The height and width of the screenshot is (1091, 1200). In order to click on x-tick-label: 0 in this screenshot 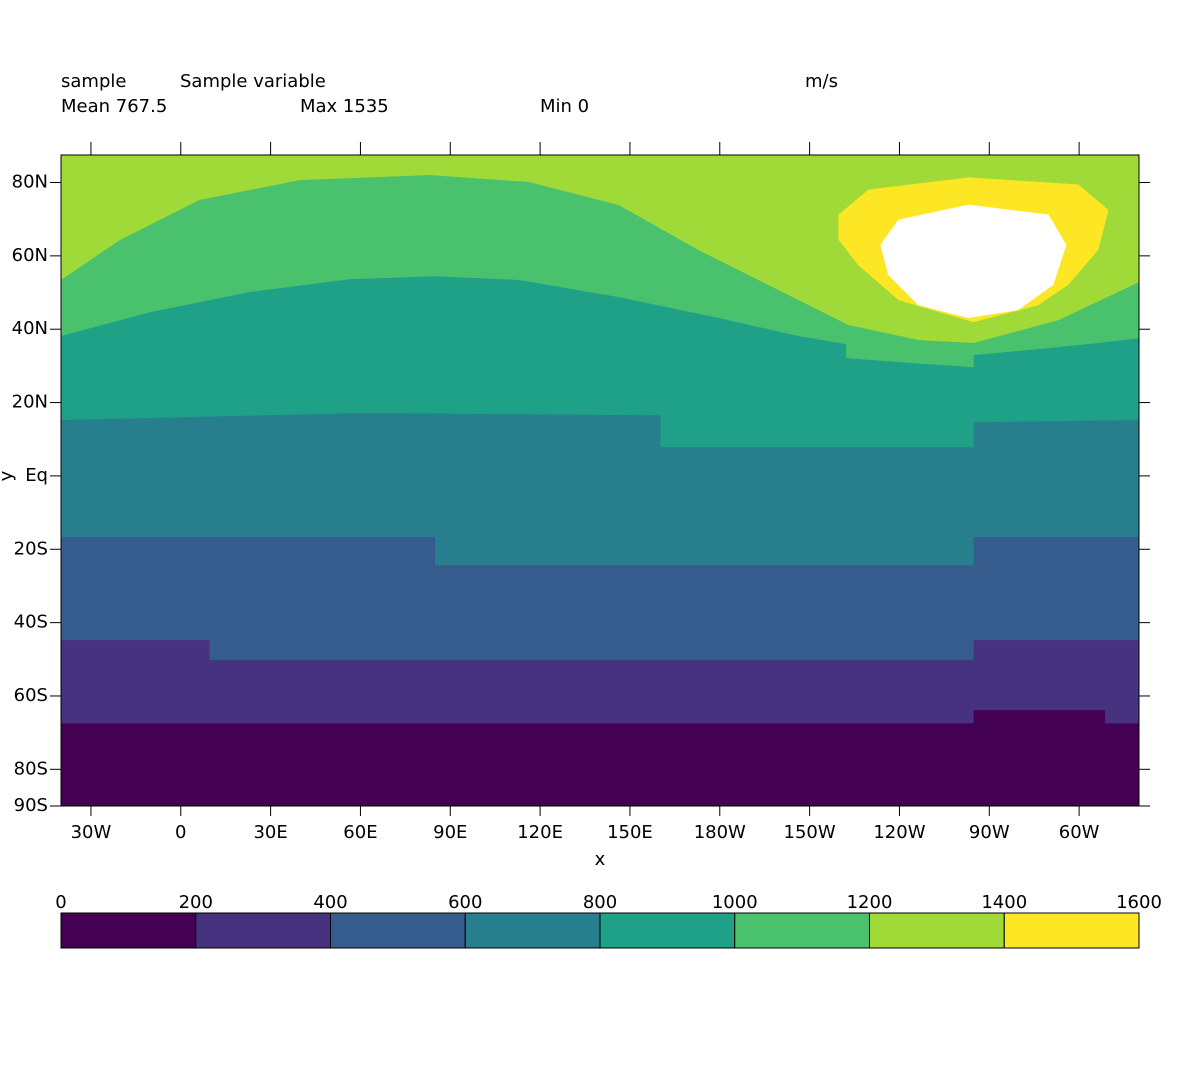, I will do `click(180, 832)`.